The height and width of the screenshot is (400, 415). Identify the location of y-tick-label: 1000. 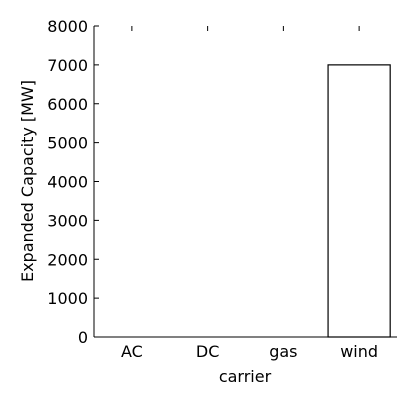
(67, 298).